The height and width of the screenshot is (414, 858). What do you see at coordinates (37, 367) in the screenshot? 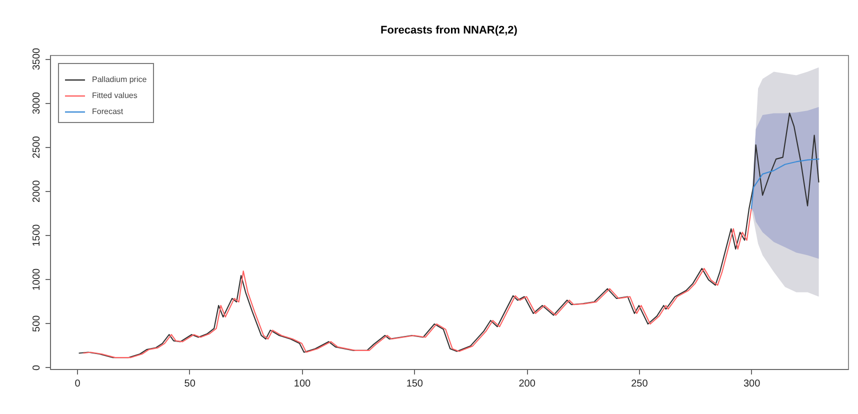
I see `y-tick-label: 0` at bounding box center [37, 367].